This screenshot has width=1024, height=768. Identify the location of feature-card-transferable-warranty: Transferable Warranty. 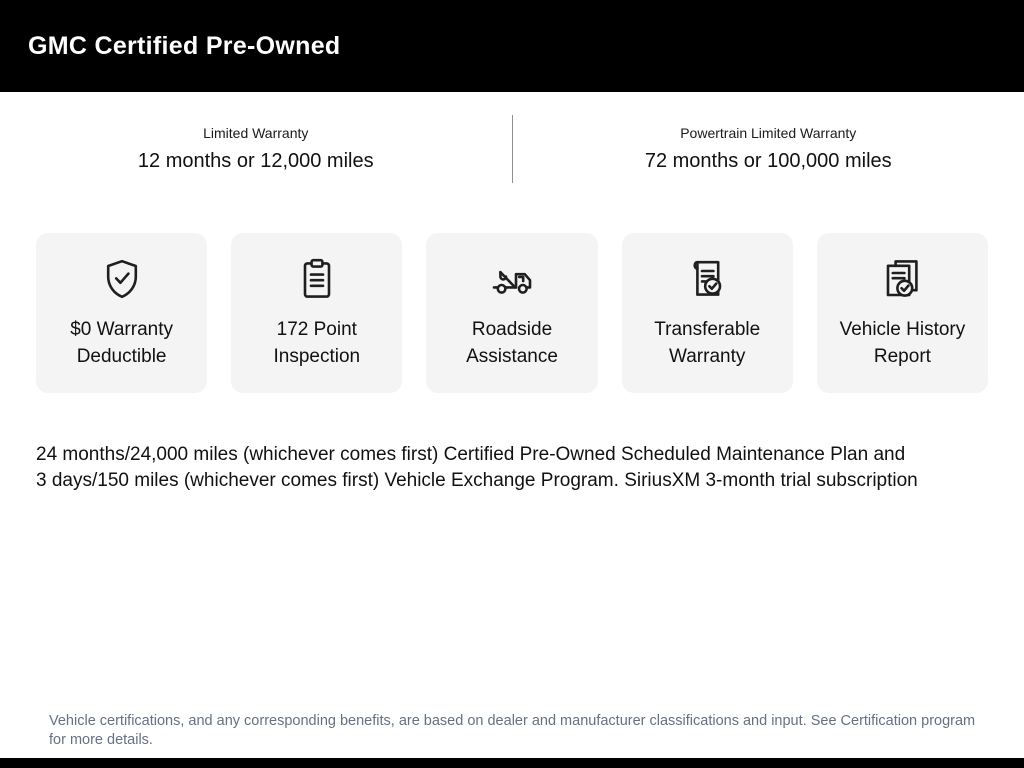
(707, 313).